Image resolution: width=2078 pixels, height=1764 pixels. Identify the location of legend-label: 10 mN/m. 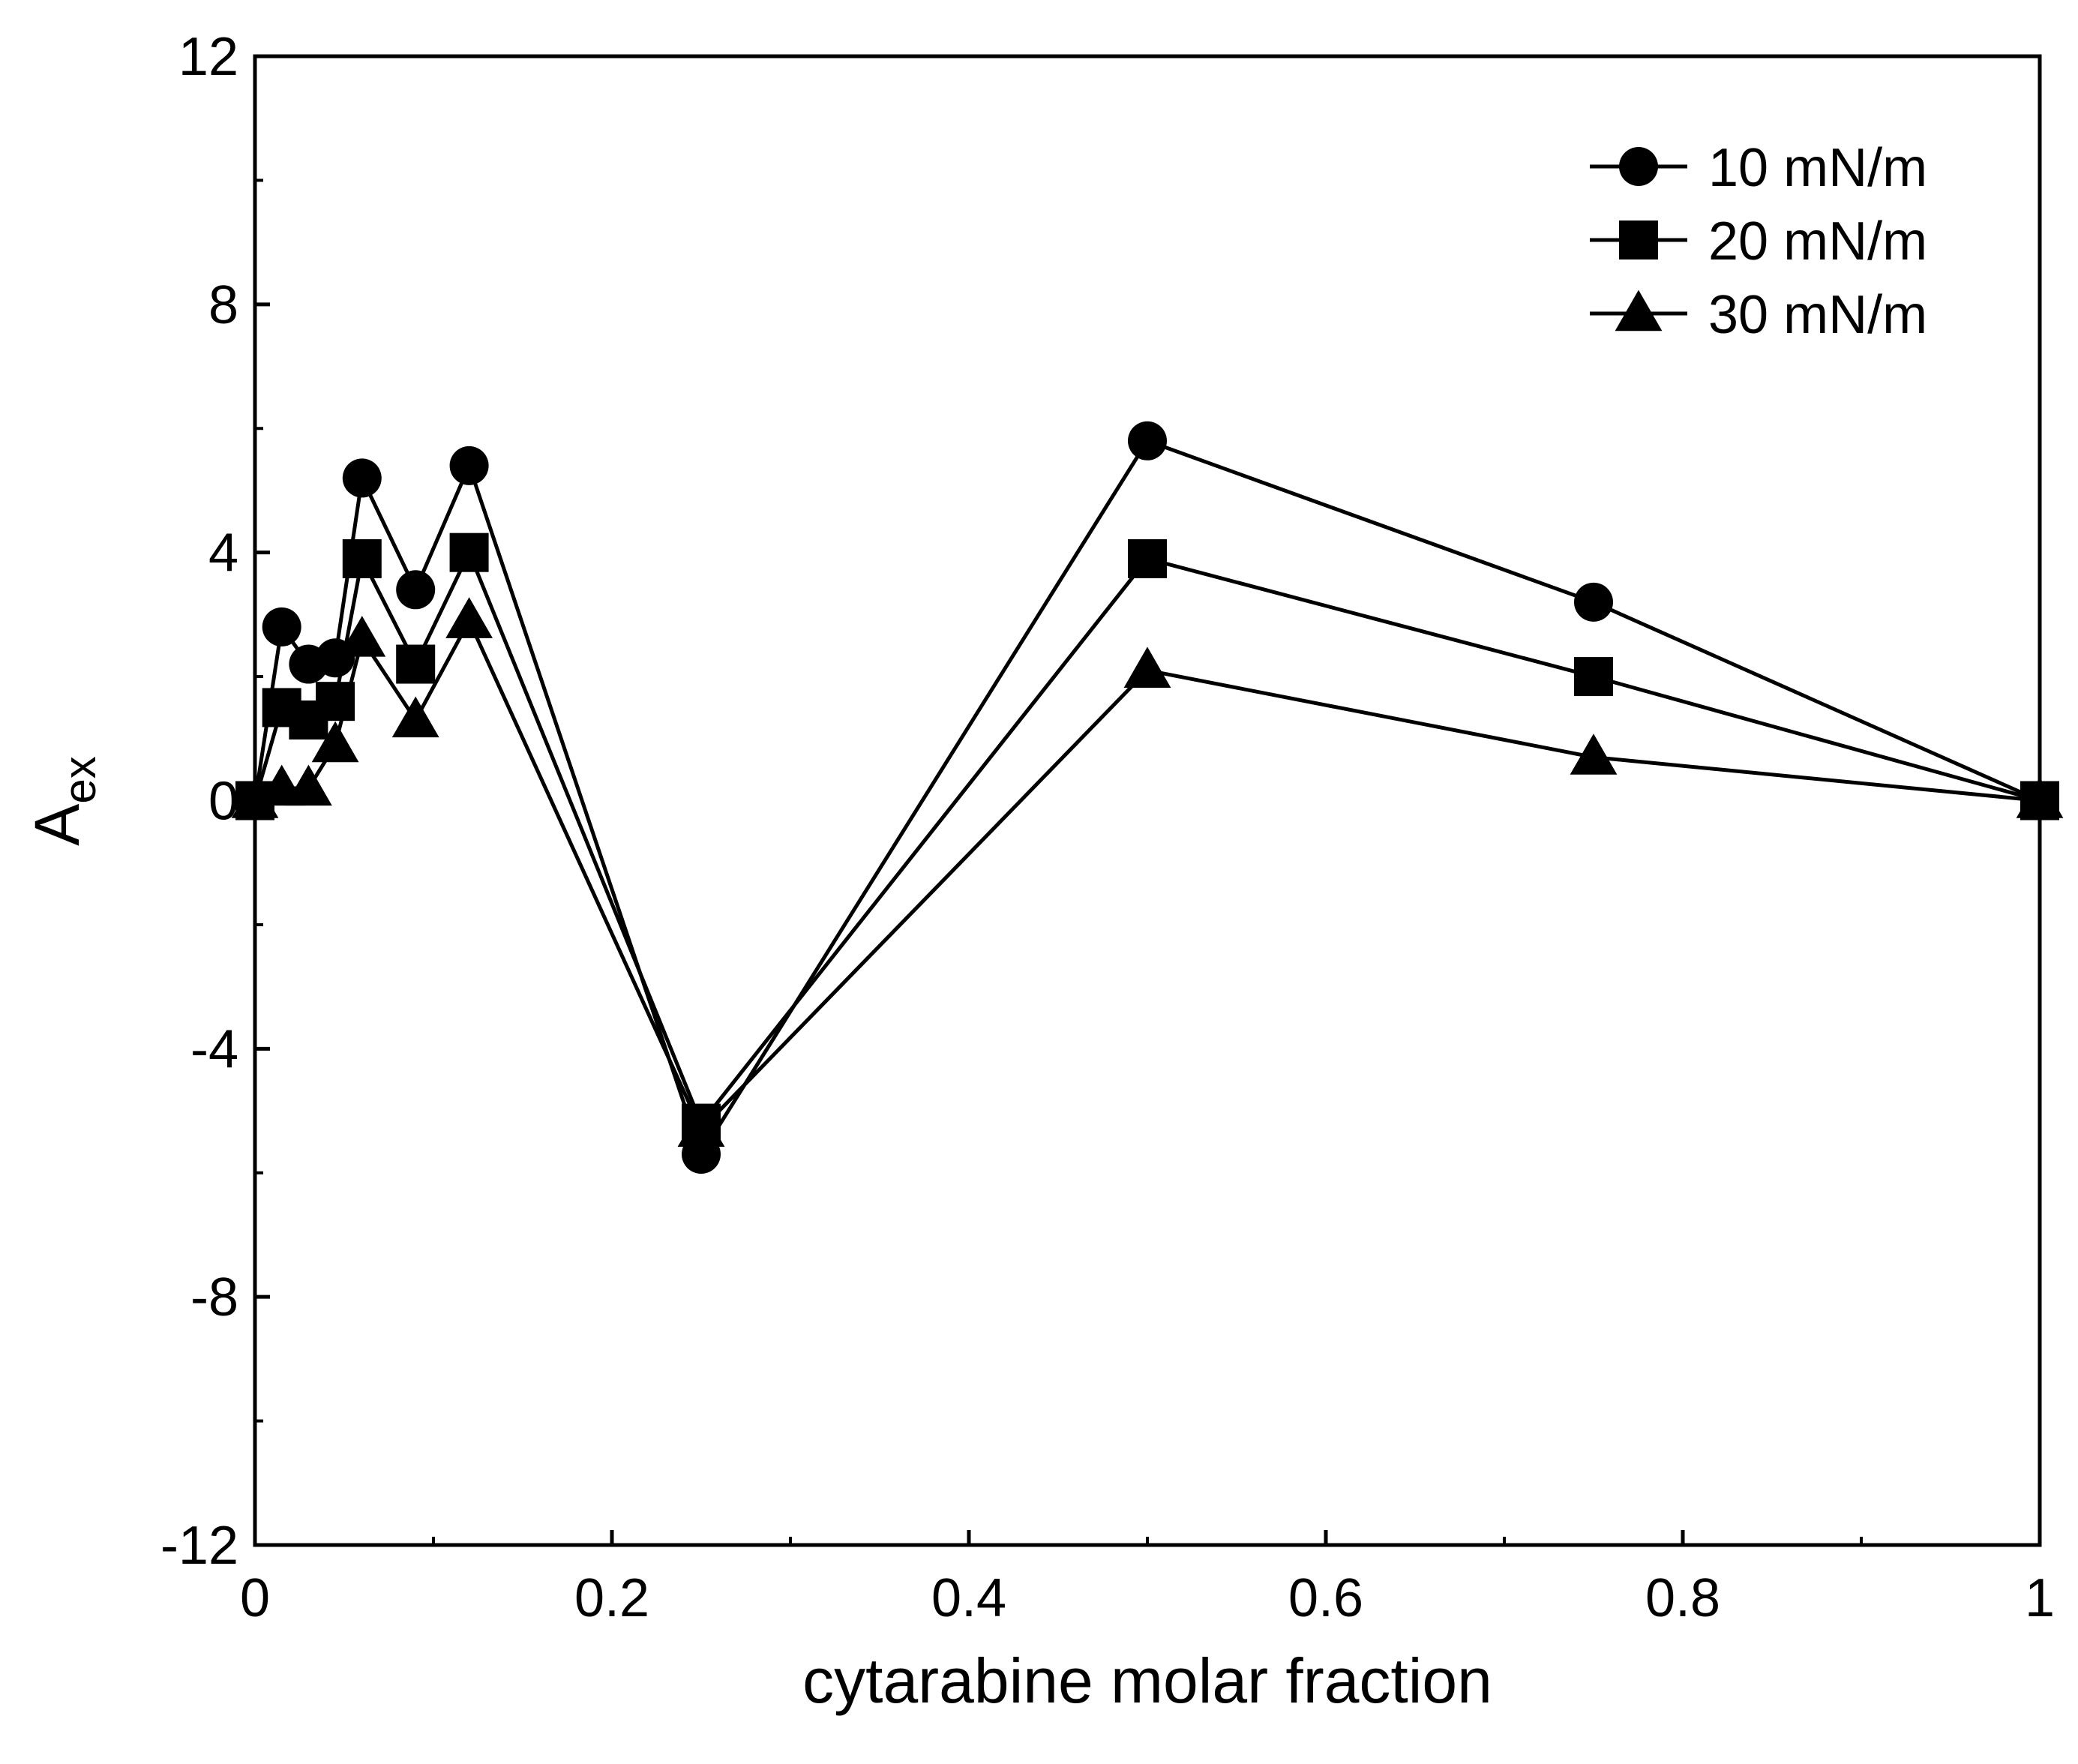
(1818, 168).